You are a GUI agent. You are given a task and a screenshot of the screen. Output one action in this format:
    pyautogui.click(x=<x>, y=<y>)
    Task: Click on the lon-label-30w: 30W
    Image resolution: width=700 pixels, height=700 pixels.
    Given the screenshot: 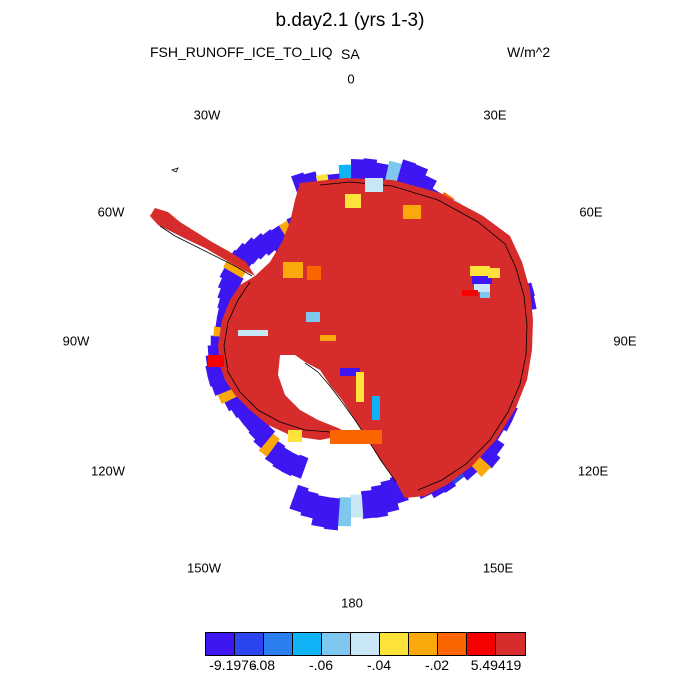 What is the action you would take?
    pyautogui.click(x=207, y=115)
    